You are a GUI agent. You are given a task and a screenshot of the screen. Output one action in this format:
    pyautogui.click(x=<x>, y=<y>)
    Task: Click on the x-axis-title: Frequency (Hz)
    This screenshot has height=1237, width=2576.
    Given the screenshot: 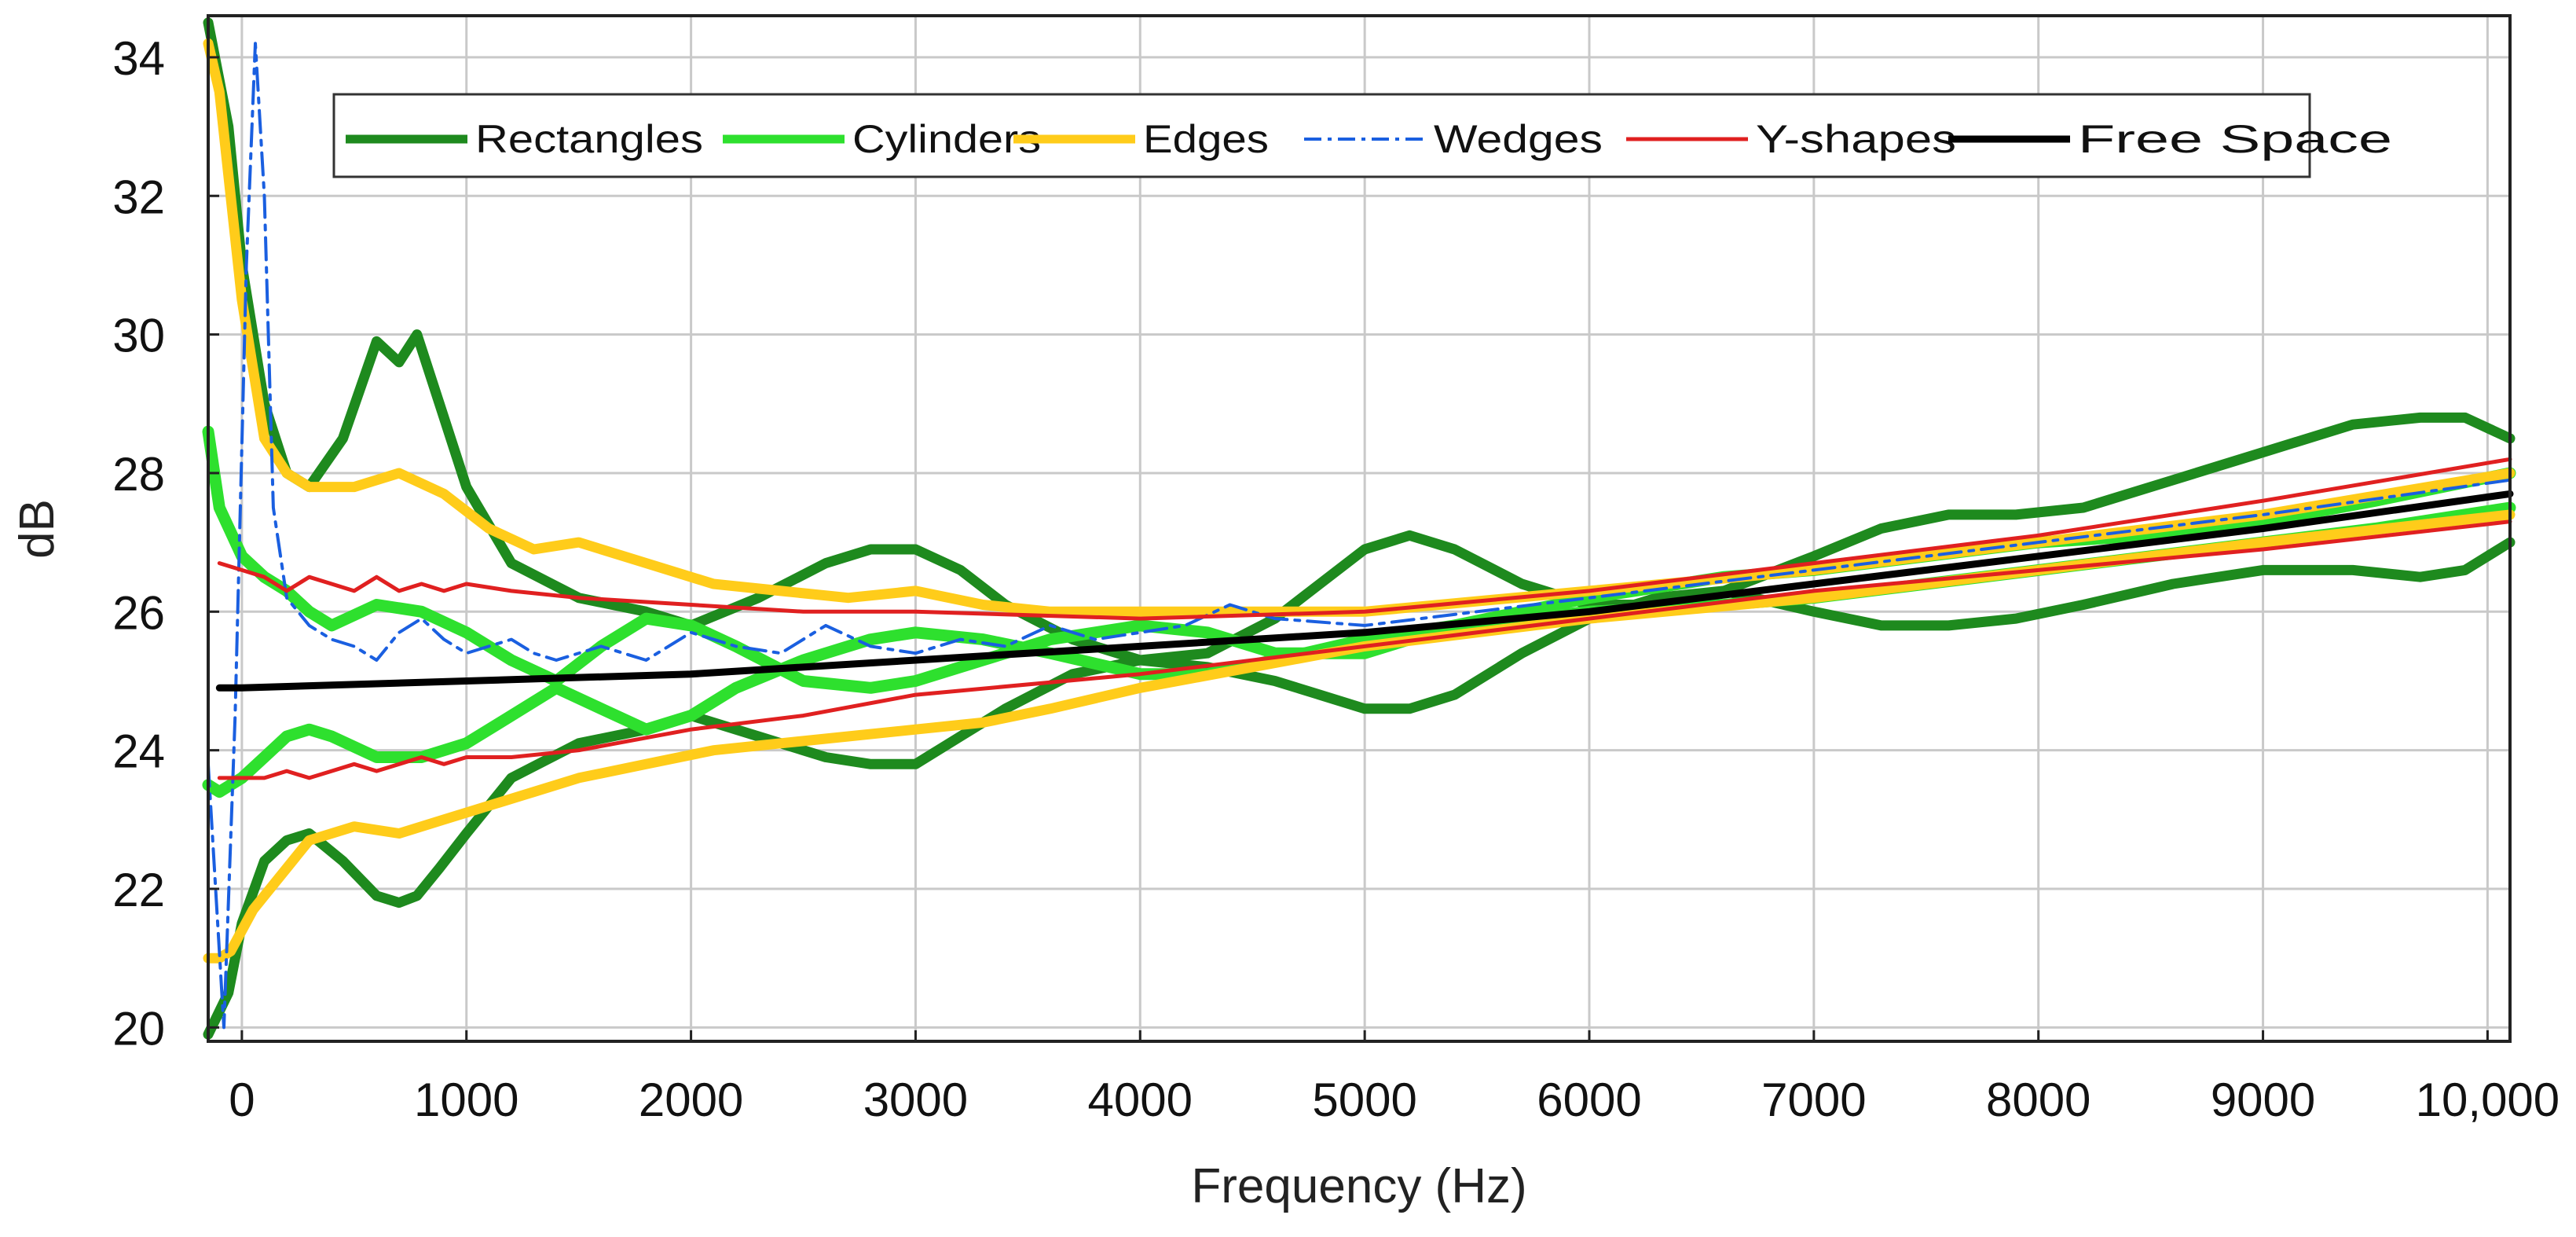 What is the action you would take?
    pyautogui.click(x=1358, y=1186)
    